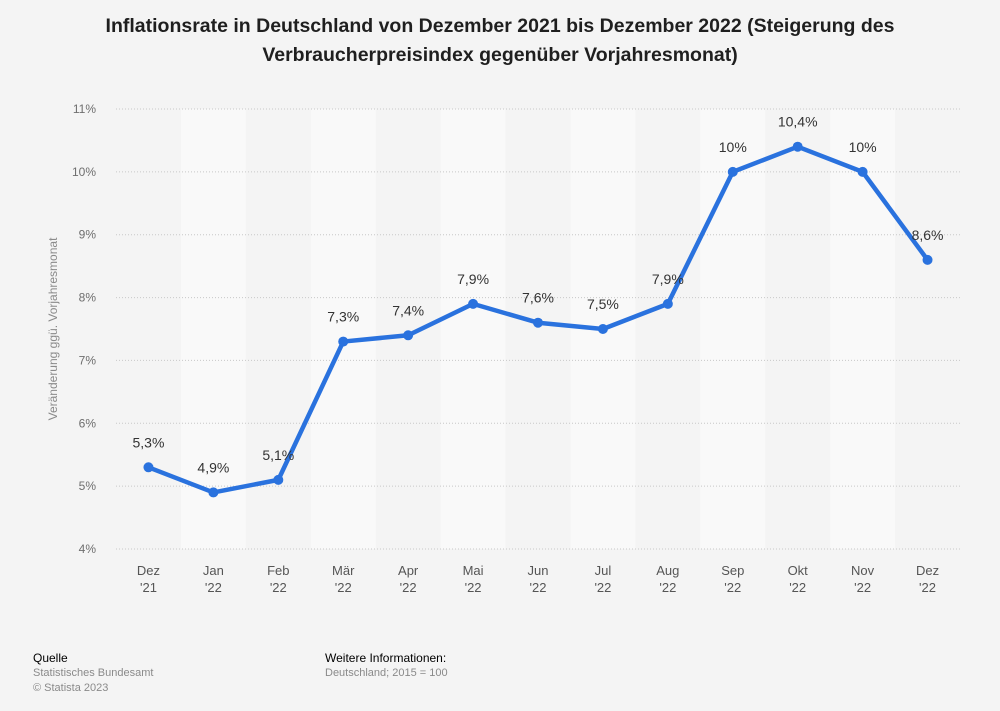 The image size is (1000, 711). I want to click on y-tick-label: 7%, so click(88, 360).